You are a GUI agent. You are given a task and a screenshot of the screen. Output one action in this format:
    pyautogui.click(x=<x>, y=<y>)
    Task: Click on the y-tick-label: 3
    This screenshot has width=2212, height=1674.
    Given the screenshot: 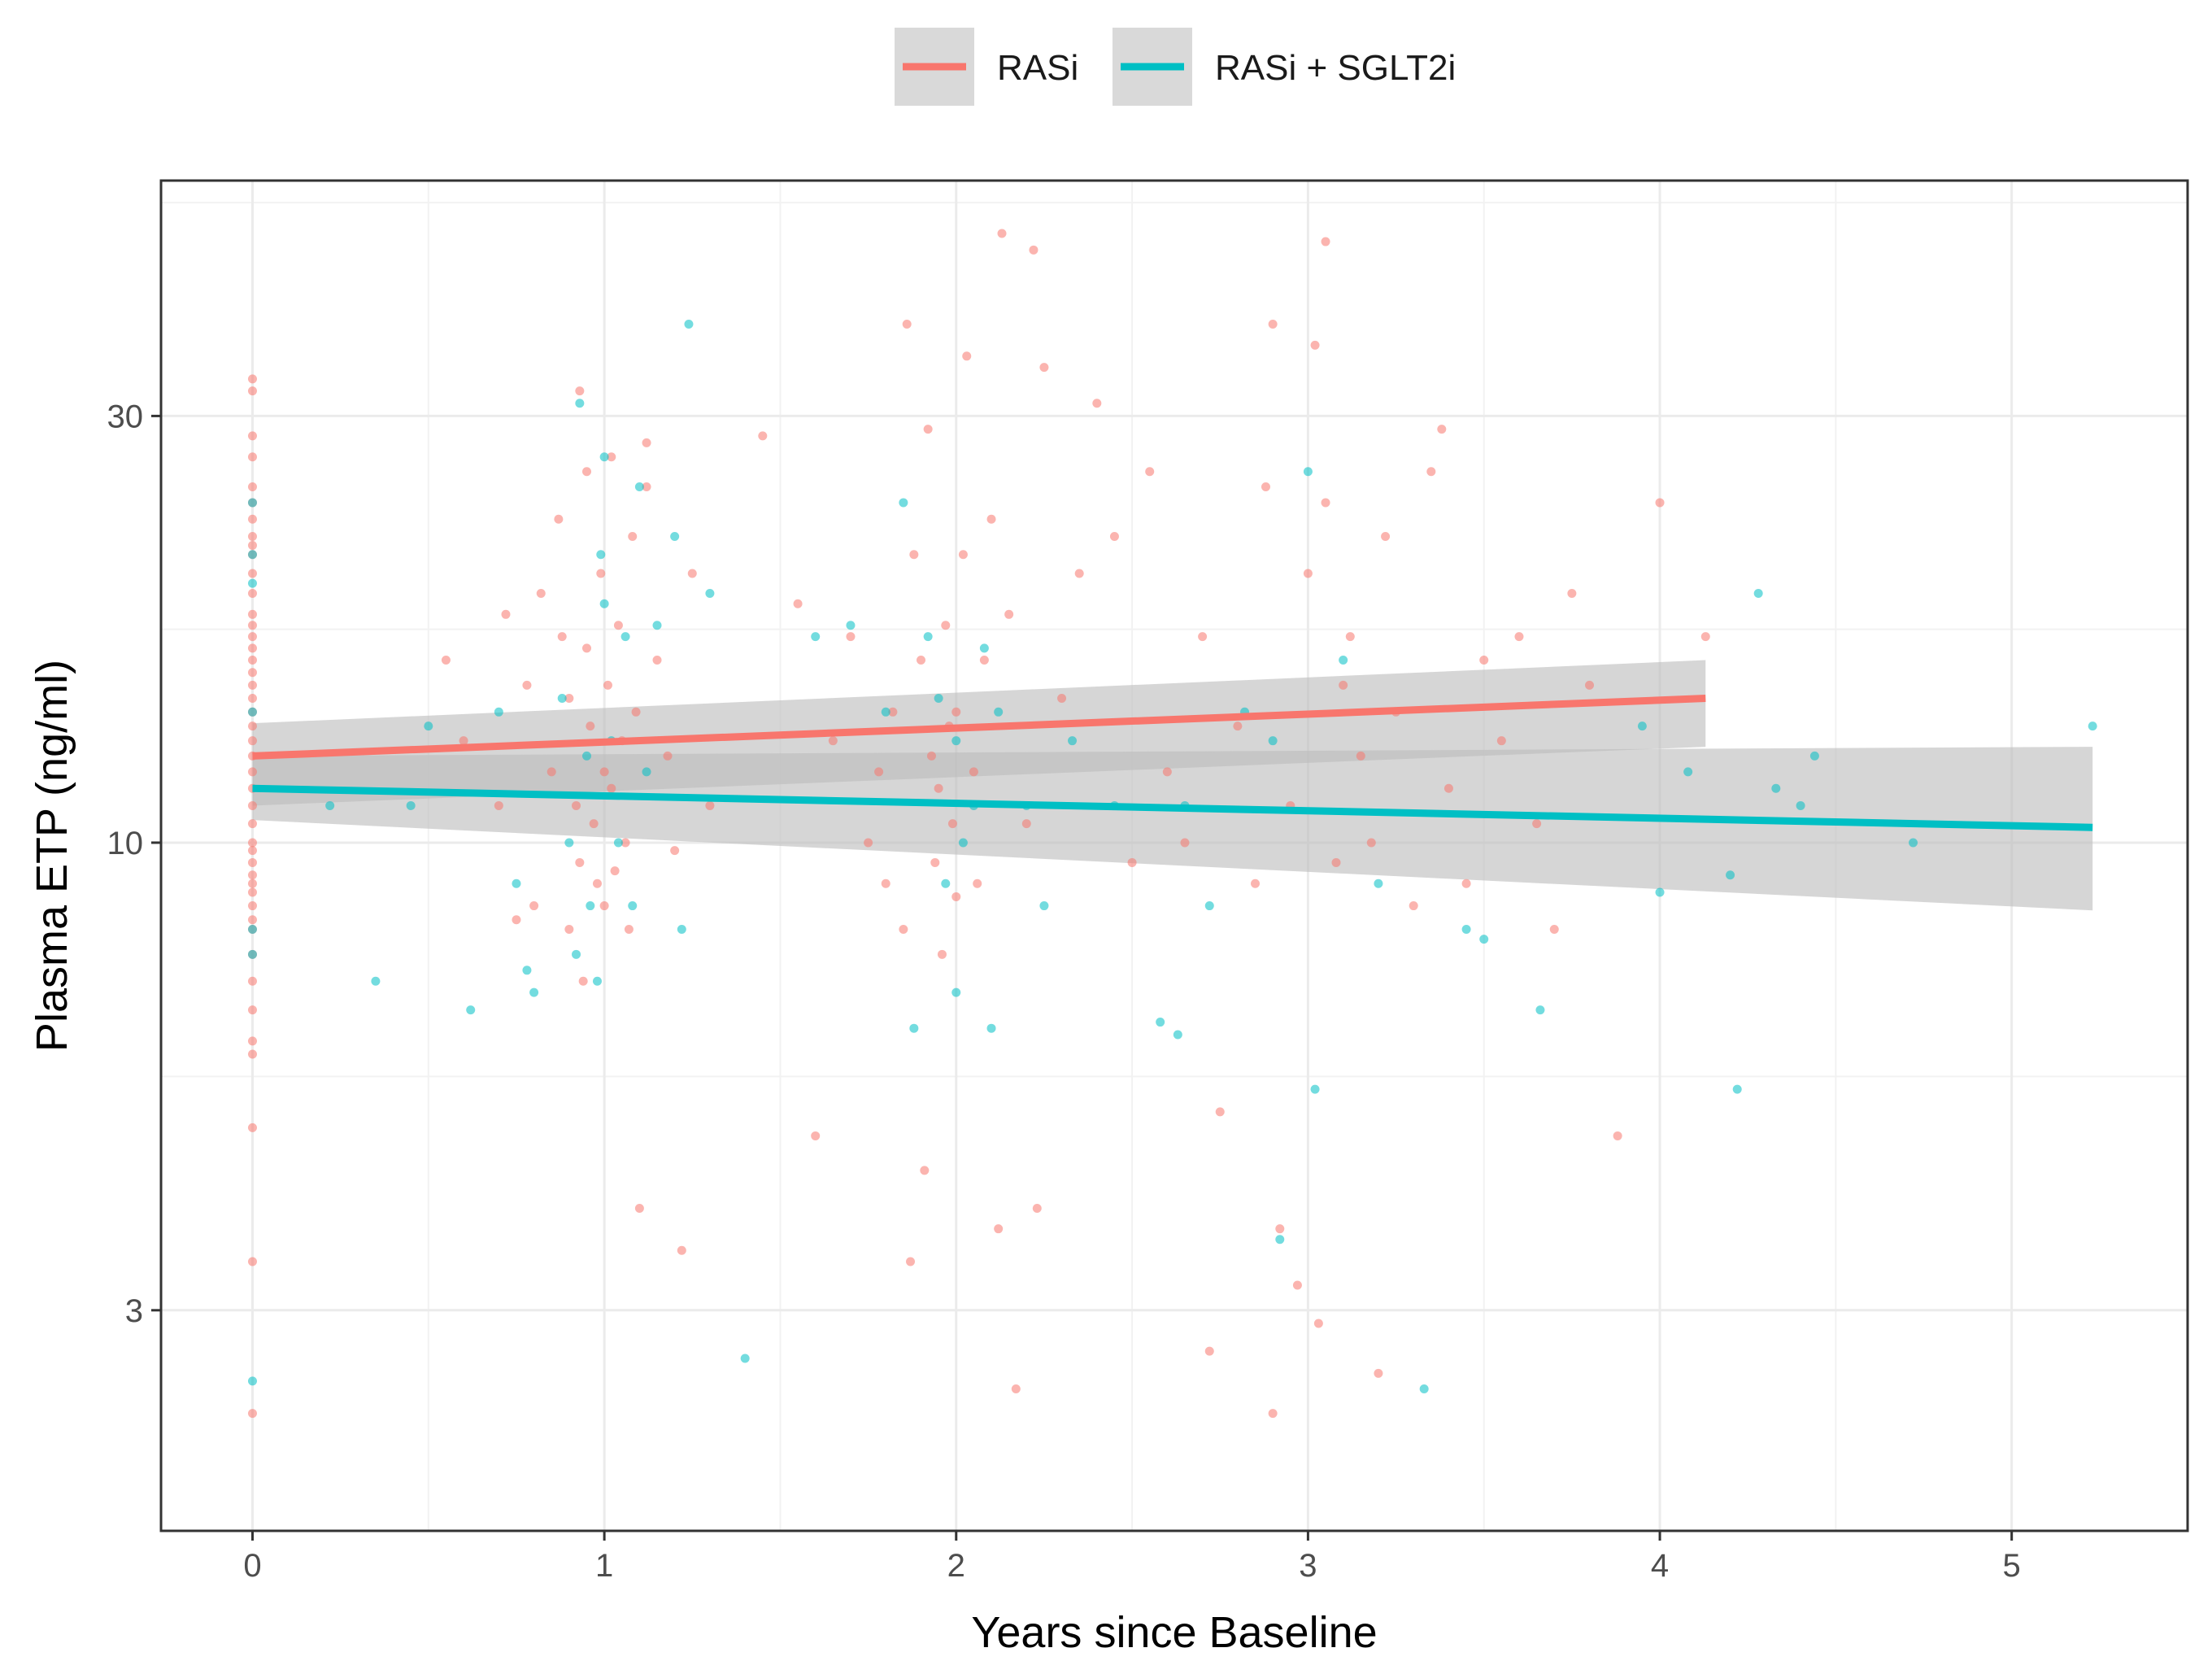 What is the action you would take?
    pyautogui.click(x=134, y=1311)
    